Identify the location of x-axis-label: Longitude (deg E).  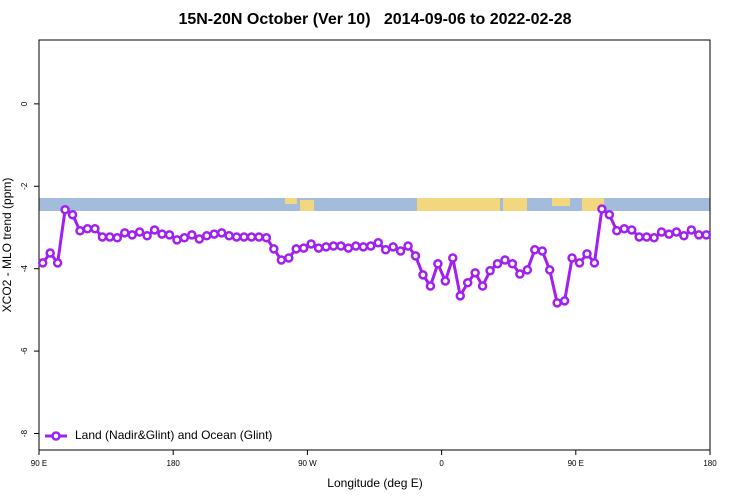
(374, 483).